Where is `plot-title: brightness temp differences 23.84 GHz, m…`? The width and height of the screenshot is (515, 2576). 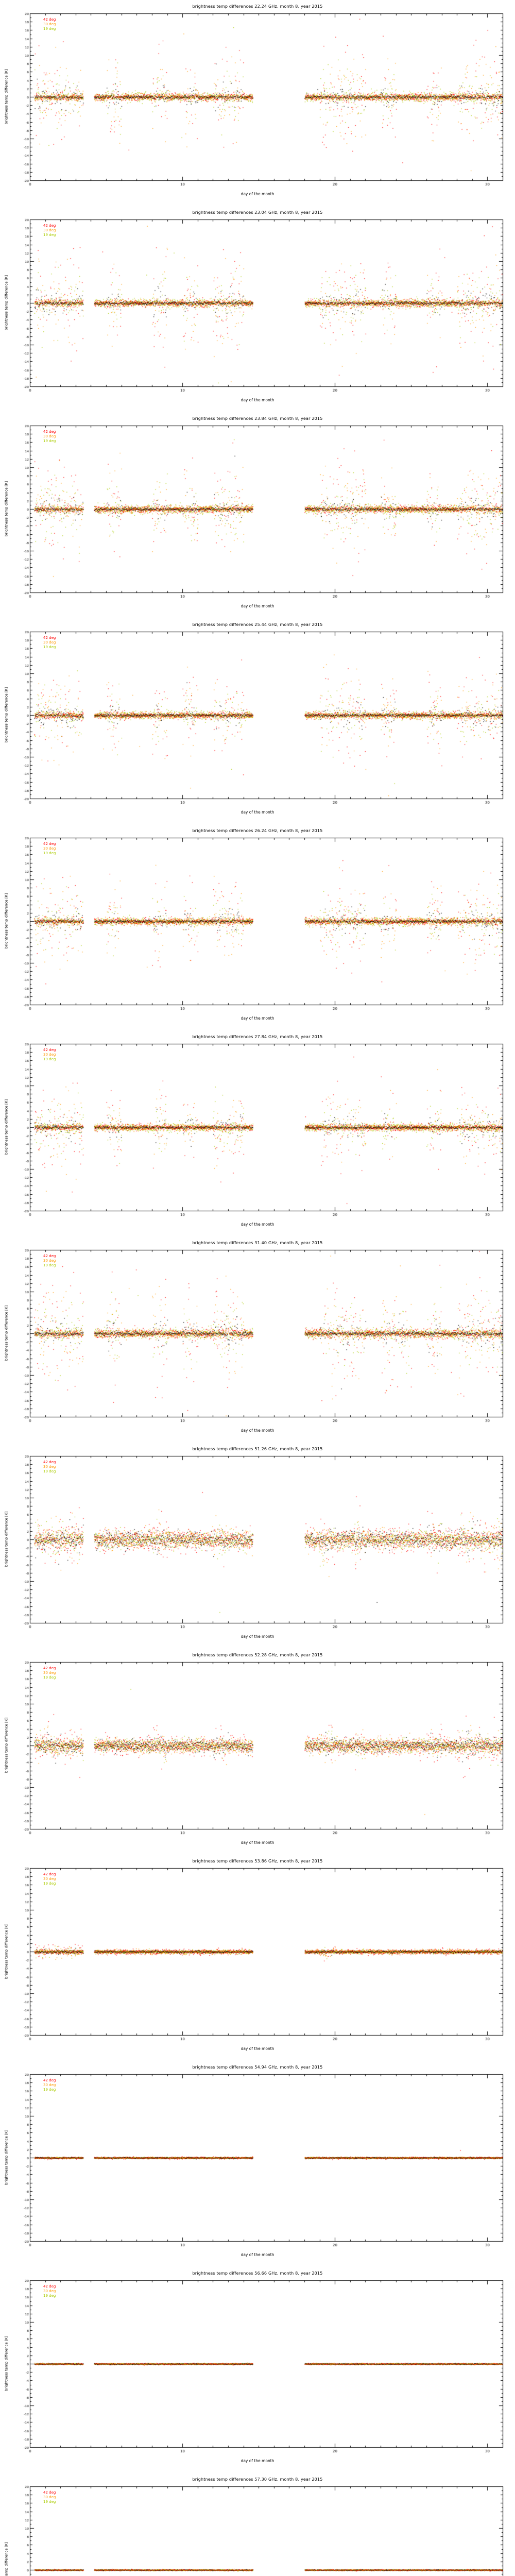
plot-title: brightness temp differences 23.84 GHz, m… is located at coordinates (257, 418).